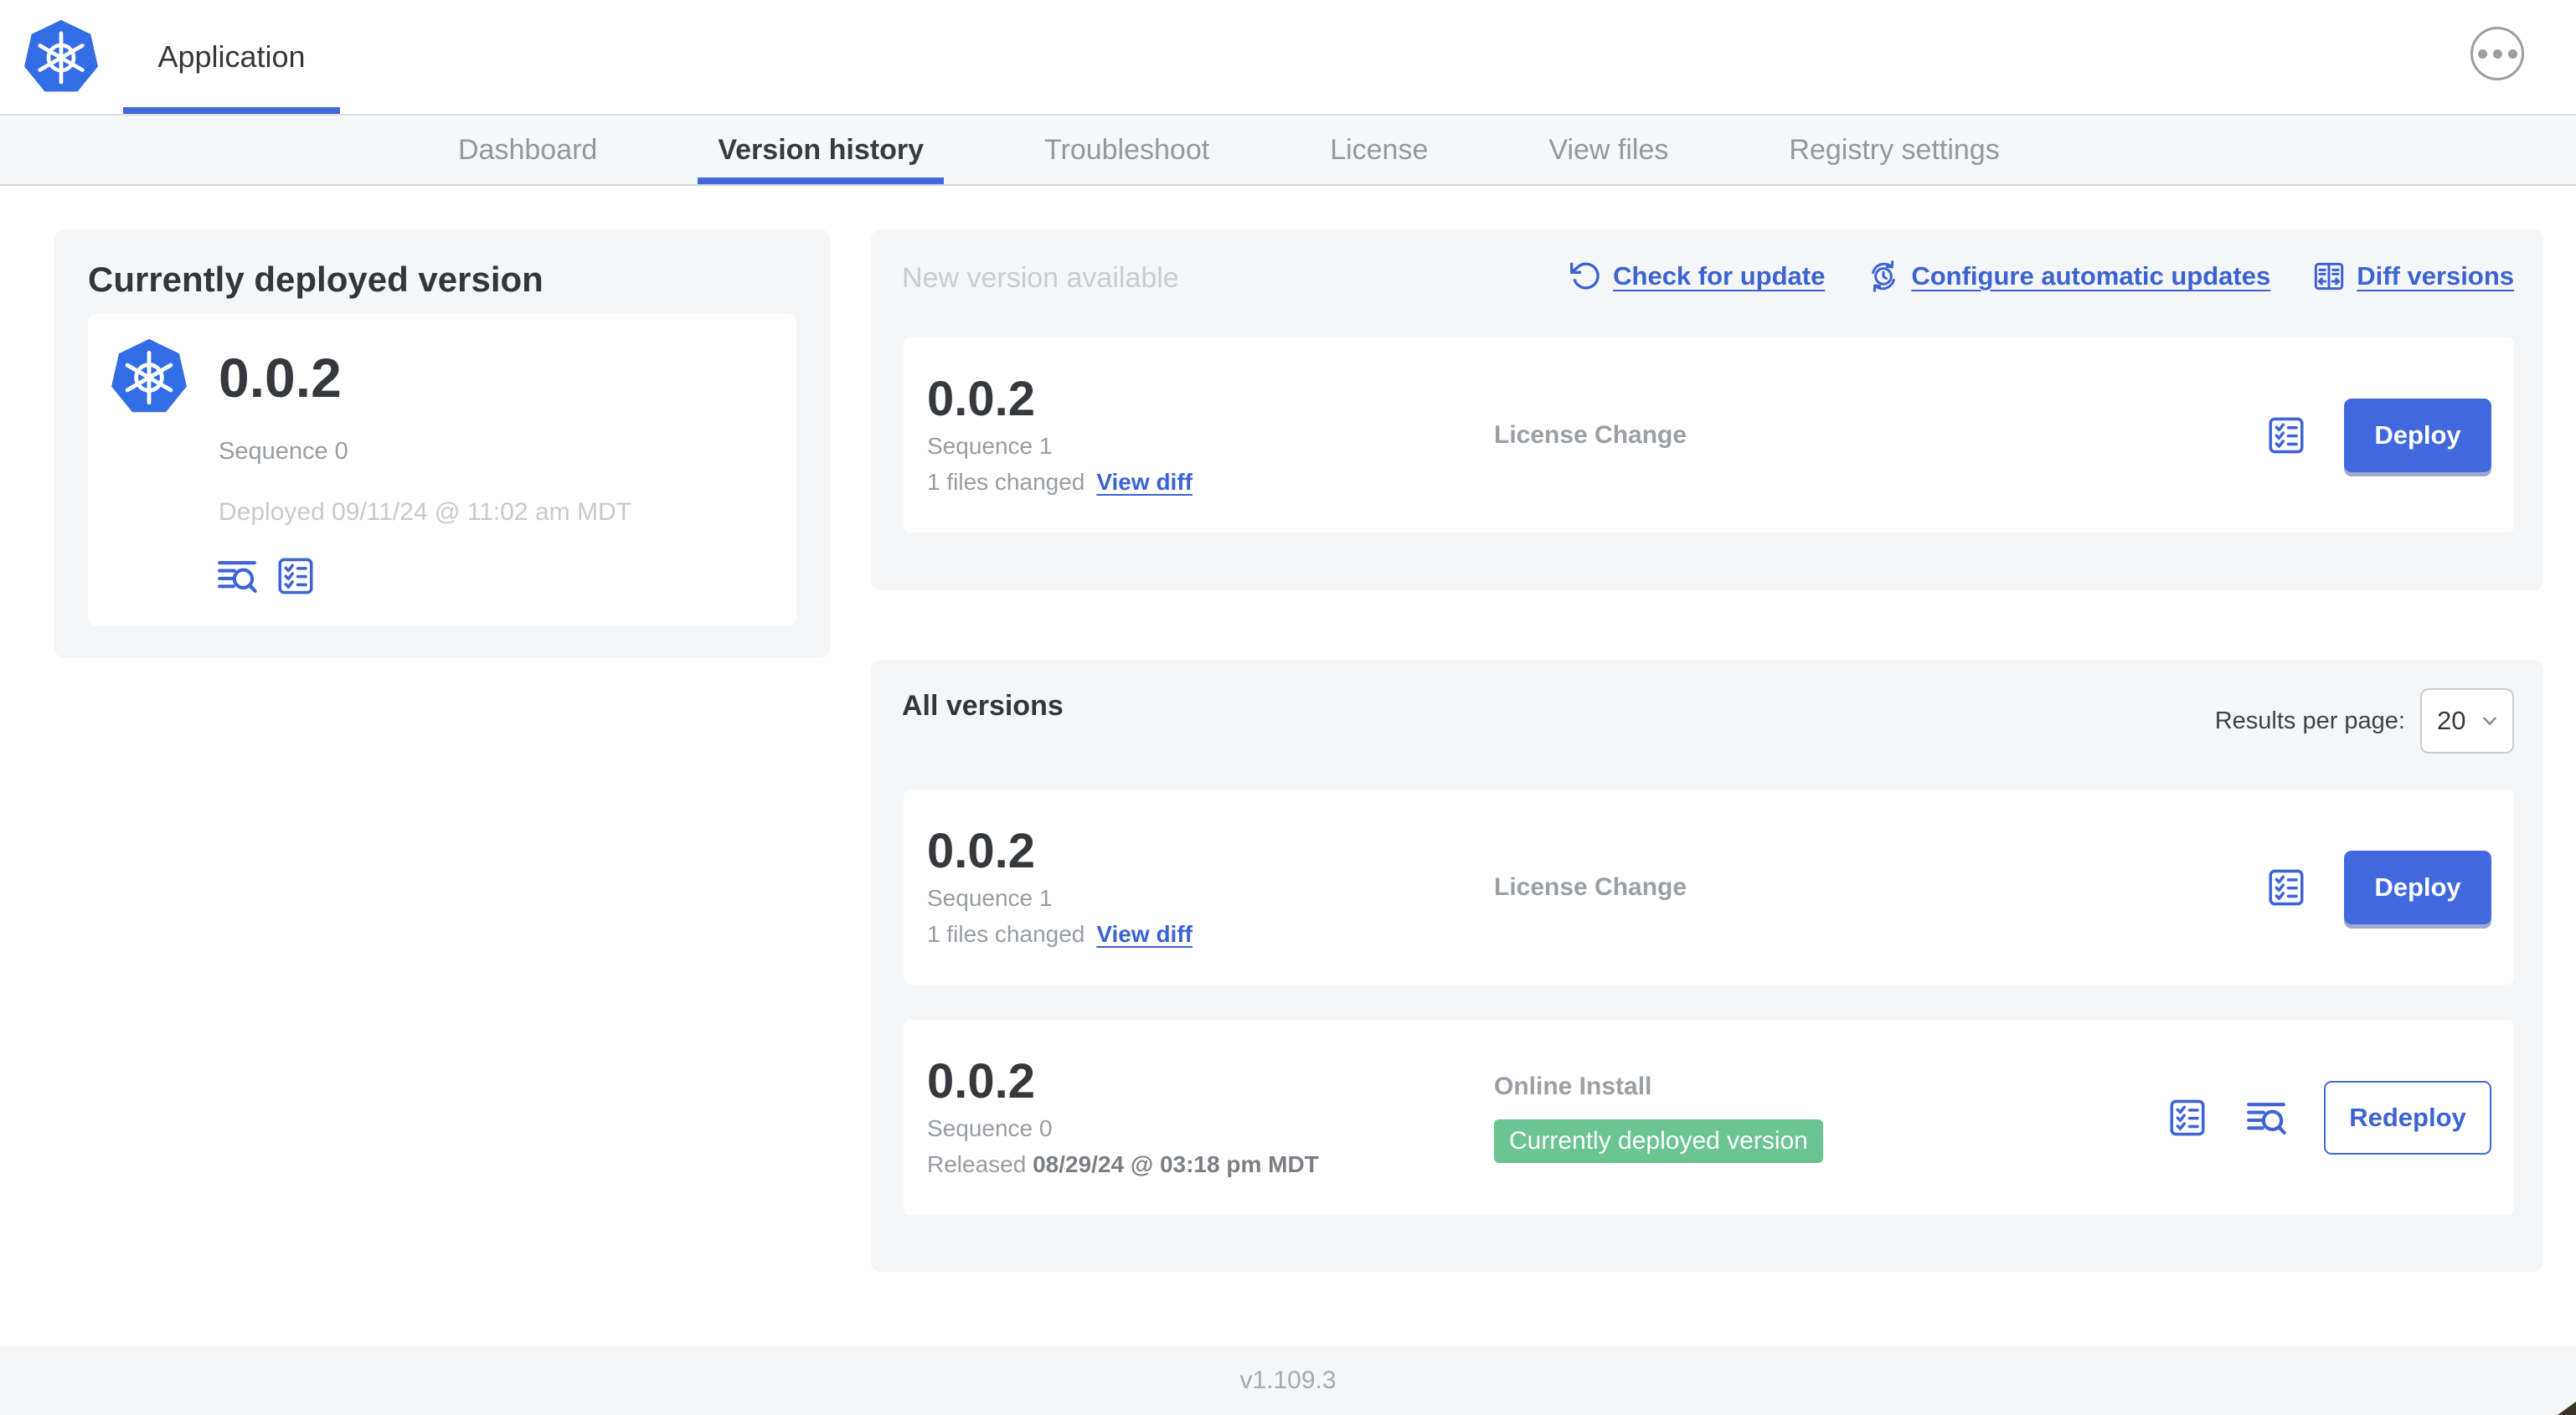  I want to click on deployed-sequence: Sequence 0, so click(283, 451).